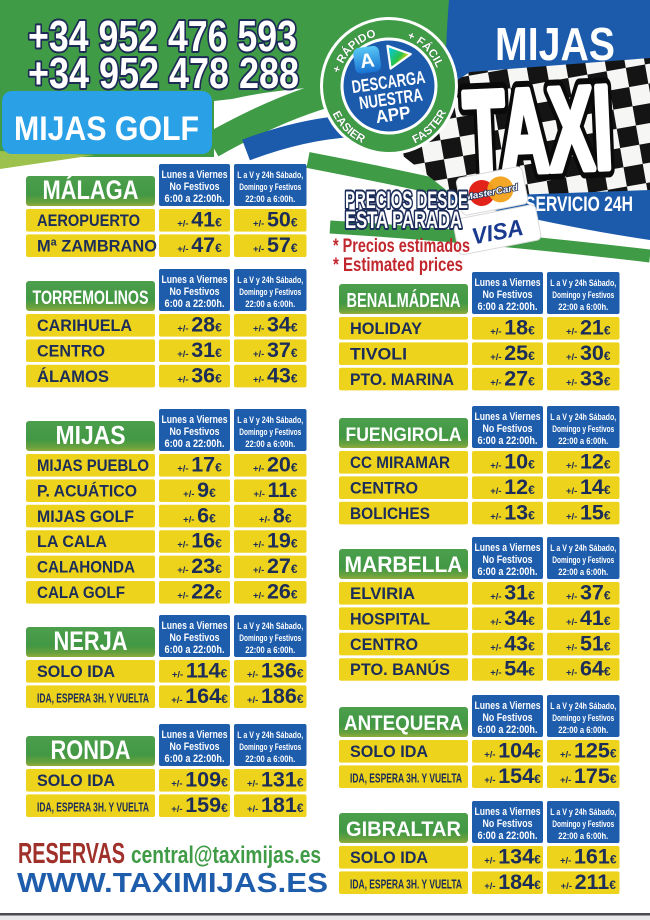 The width and height of the screenshot is (650, 920). What do you see at coordinates (390, 513) in the screenshot?
I see `svg-text: BOLICHES` at bounding box center [390, 513].